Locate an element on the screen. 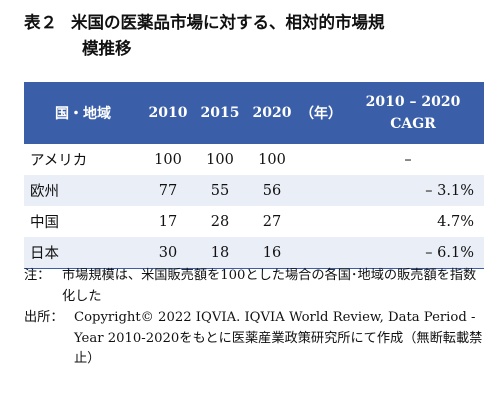 Image resolution: width=500 pixels, height=404 pixels. value-2010-cell: 17 is located at coordinates (168, 221).